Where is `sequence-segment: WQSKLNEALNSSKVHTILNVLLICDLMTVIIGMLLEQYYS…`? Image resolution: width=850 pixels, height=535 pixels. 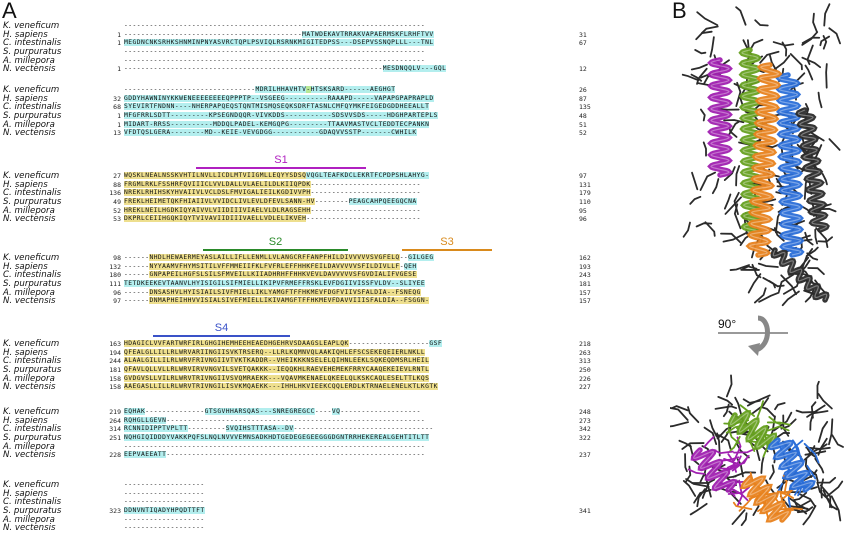
sequence-segment: WQSKLNEALNSSKVHTILNVLLICDLMTVIIGMLLEQYYS… is located at coordinates (215, 175).